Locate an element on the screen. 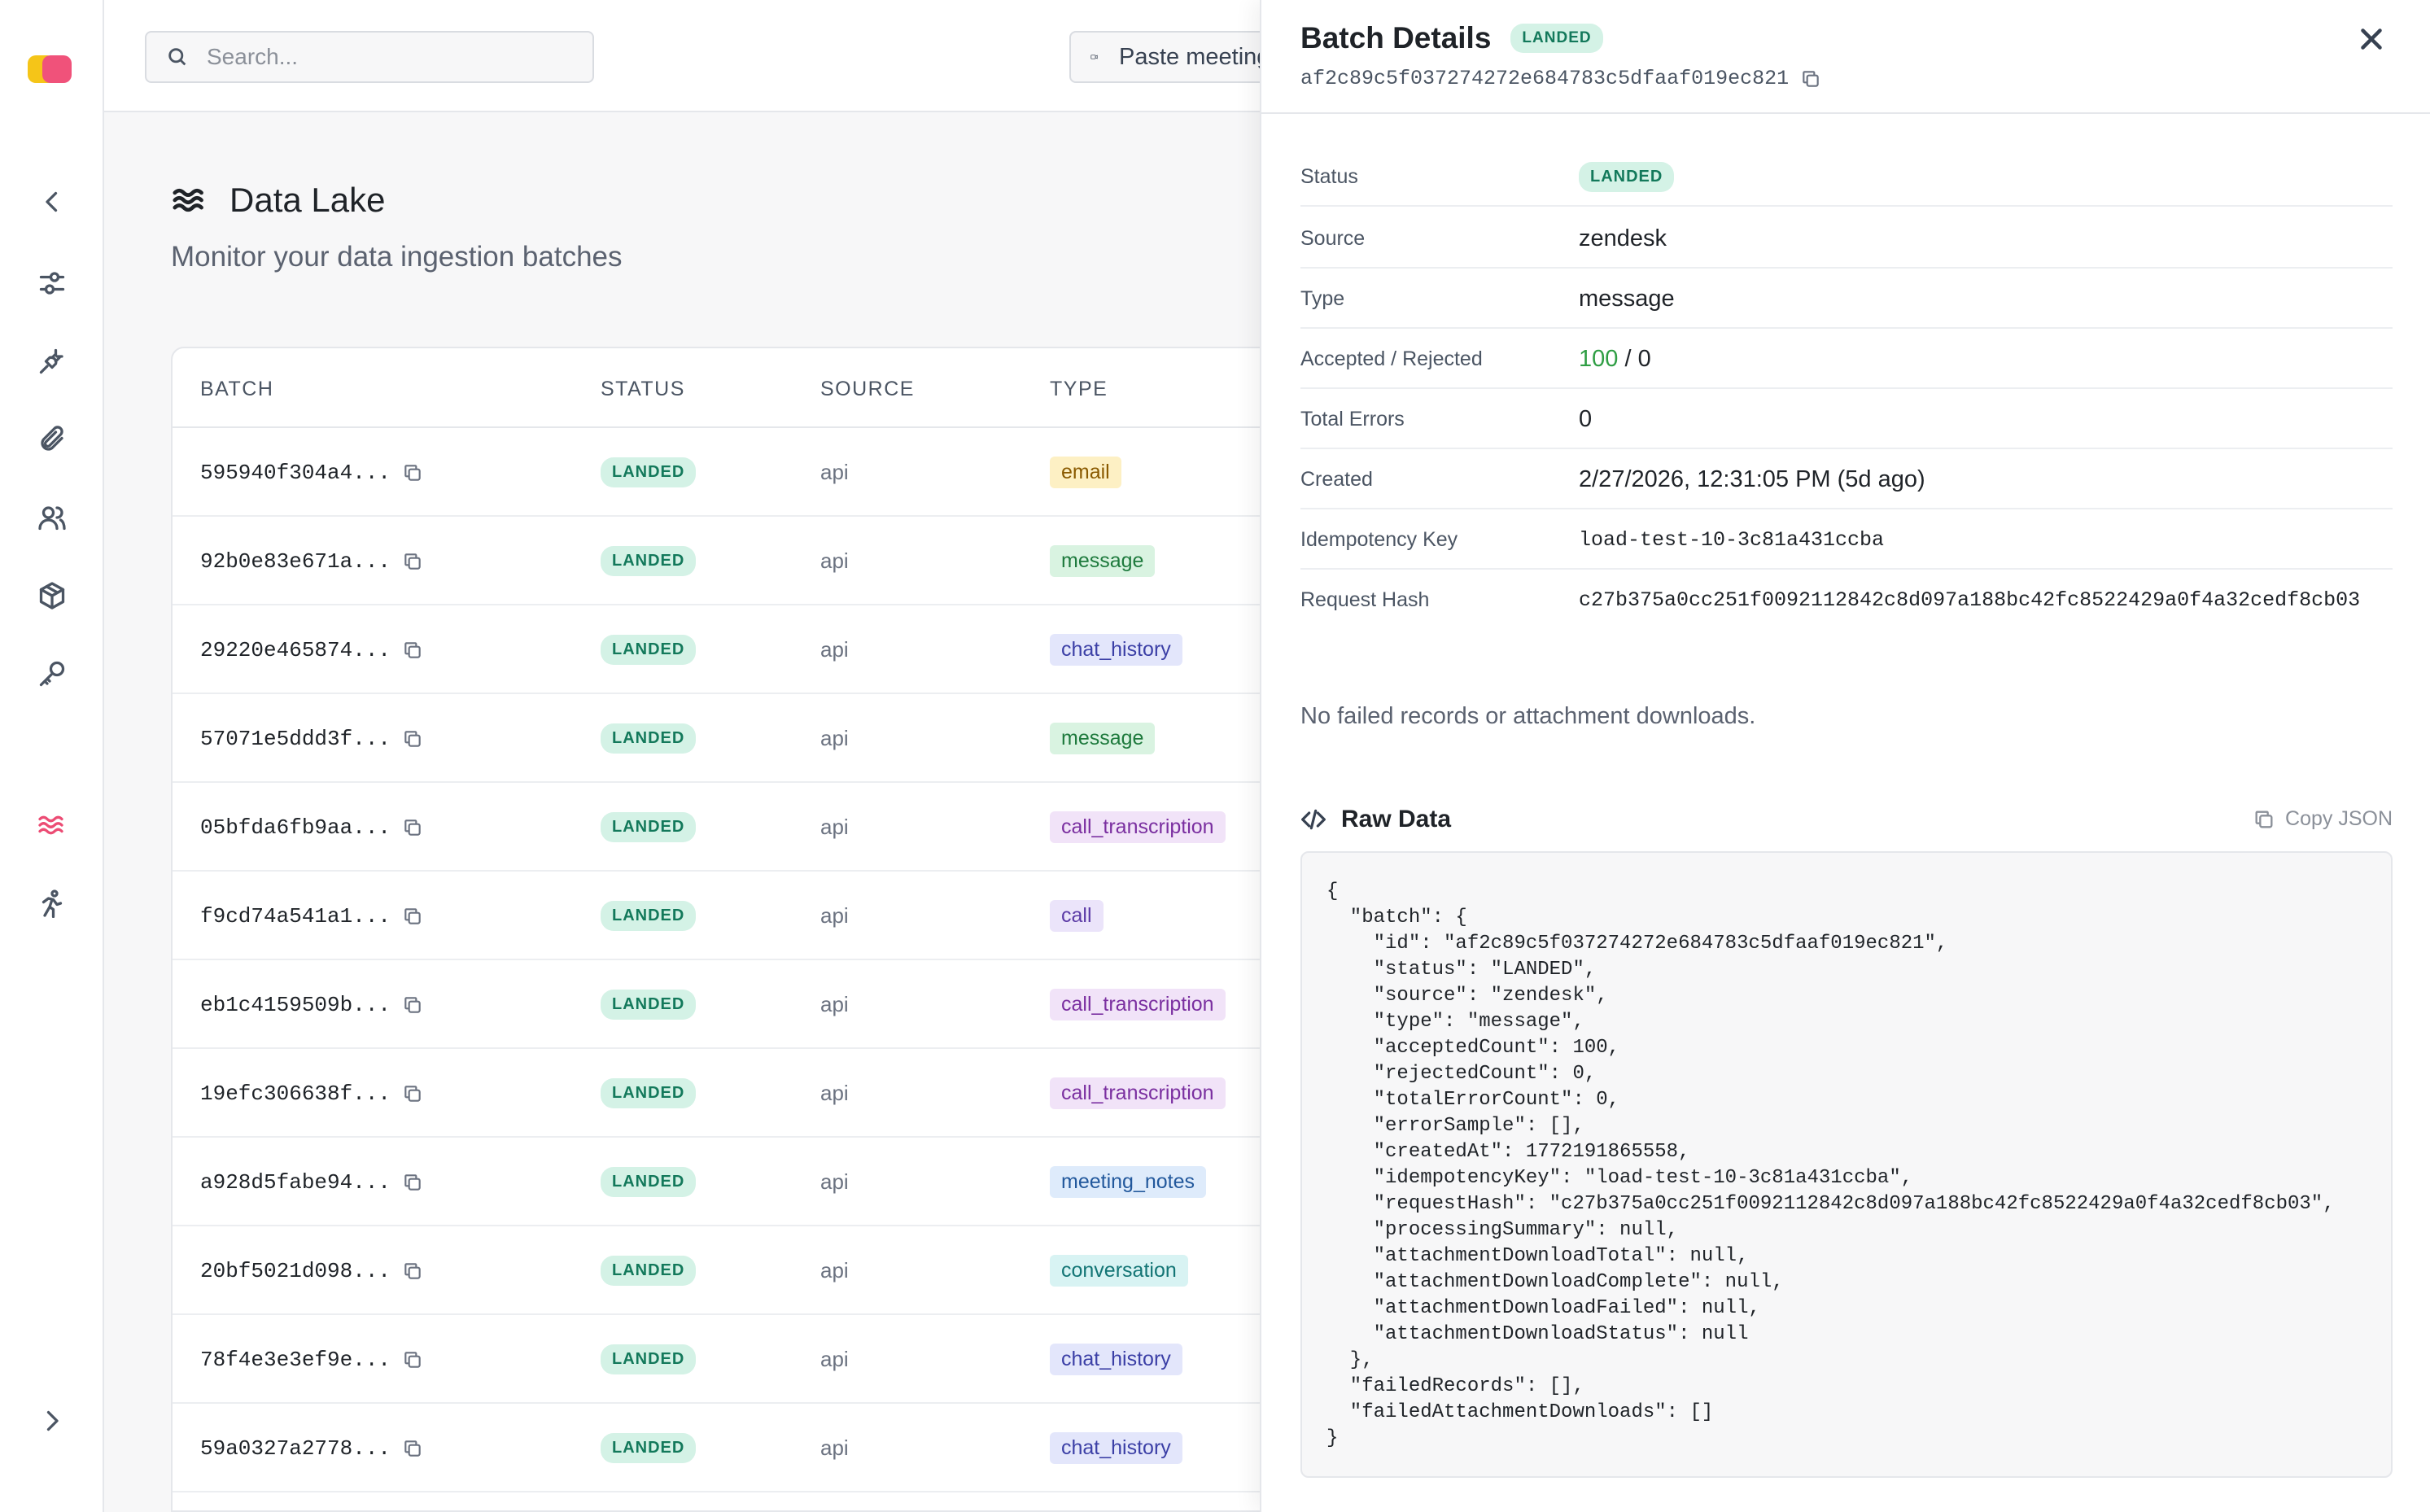 The height and width of the screenshot is (1512, 2430). field-label: Created is located at coordinates (1336, 479).